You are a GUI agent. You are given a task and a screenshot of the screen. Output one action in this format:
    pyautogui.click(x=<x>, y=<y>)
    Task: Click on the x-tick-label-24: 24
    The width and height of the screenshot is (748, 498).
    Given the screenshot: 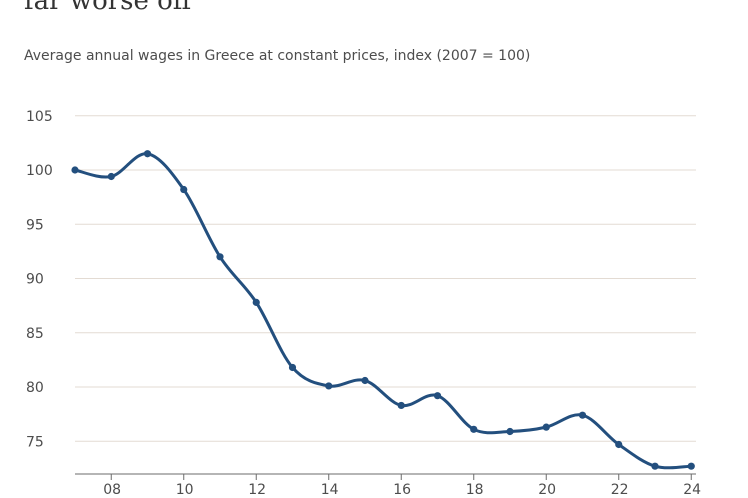 What is the action you would take?
    pyautogui.click(x=692, y=490)
    